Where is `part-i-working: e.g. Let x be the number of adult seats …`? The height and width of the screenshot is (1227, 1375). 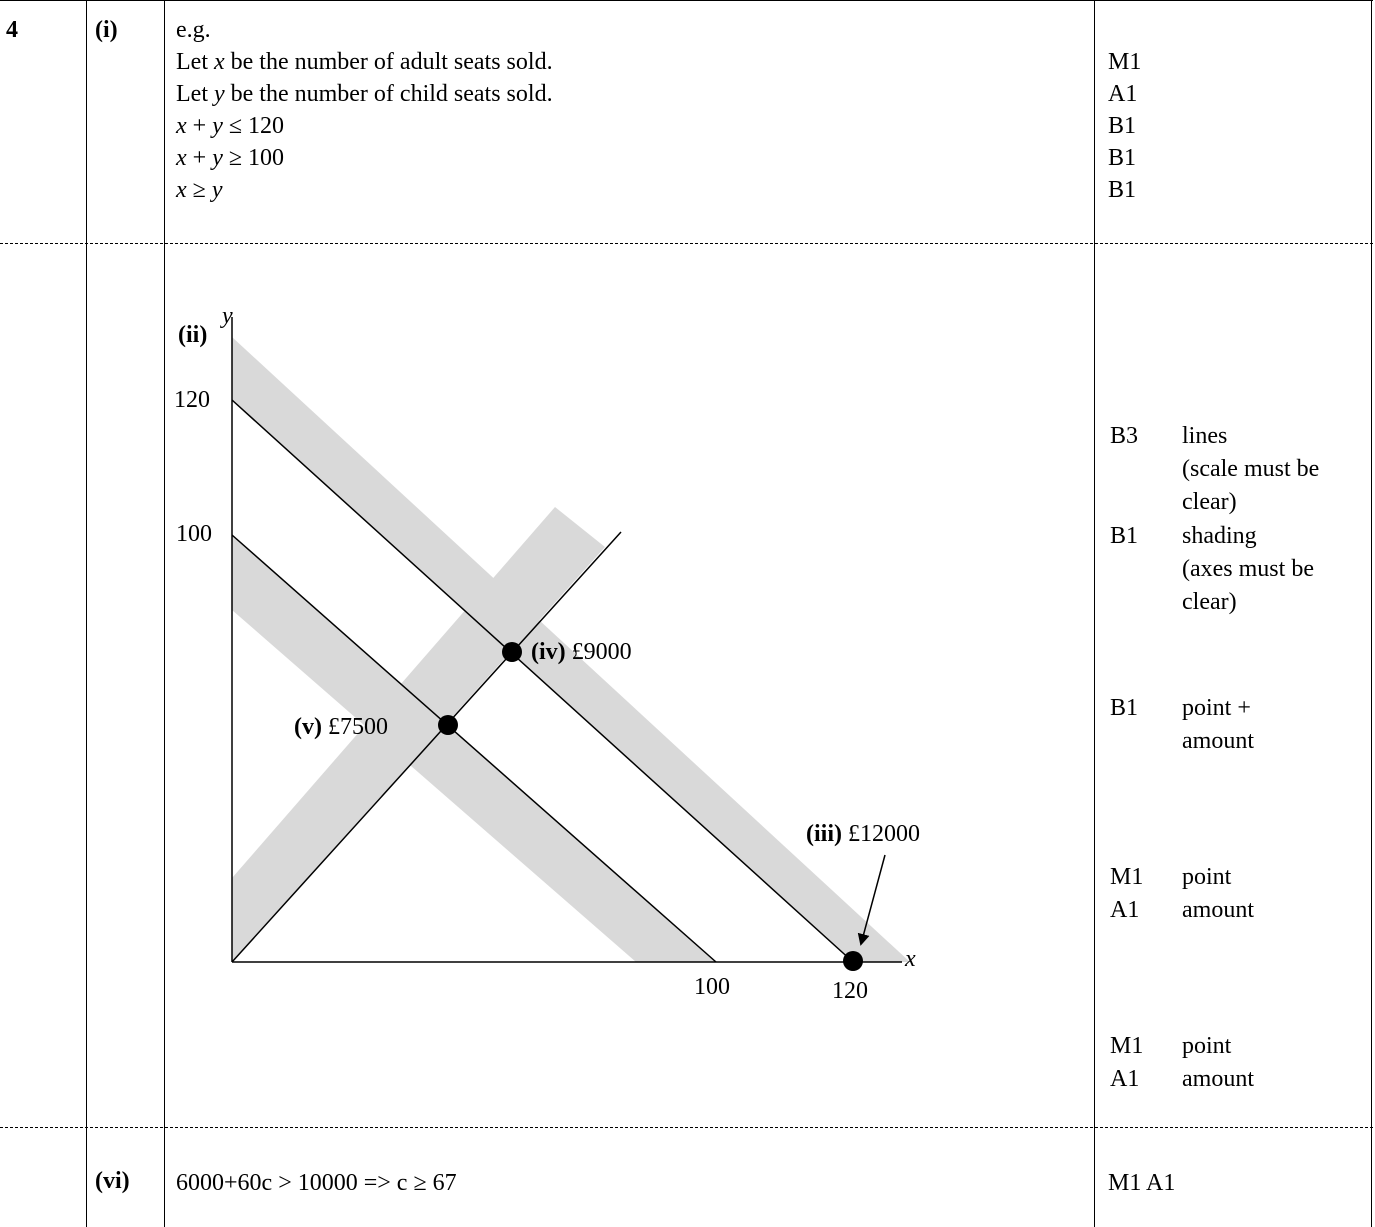 part-i-working: e.g. Let x be the number of adult seats … is located at coordinates (364, 110).